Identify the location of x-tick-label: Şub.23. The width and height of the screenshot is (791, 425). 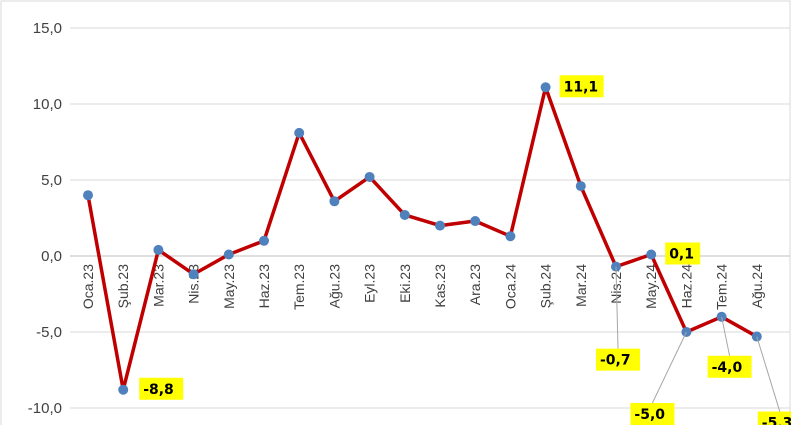
(123, 286).